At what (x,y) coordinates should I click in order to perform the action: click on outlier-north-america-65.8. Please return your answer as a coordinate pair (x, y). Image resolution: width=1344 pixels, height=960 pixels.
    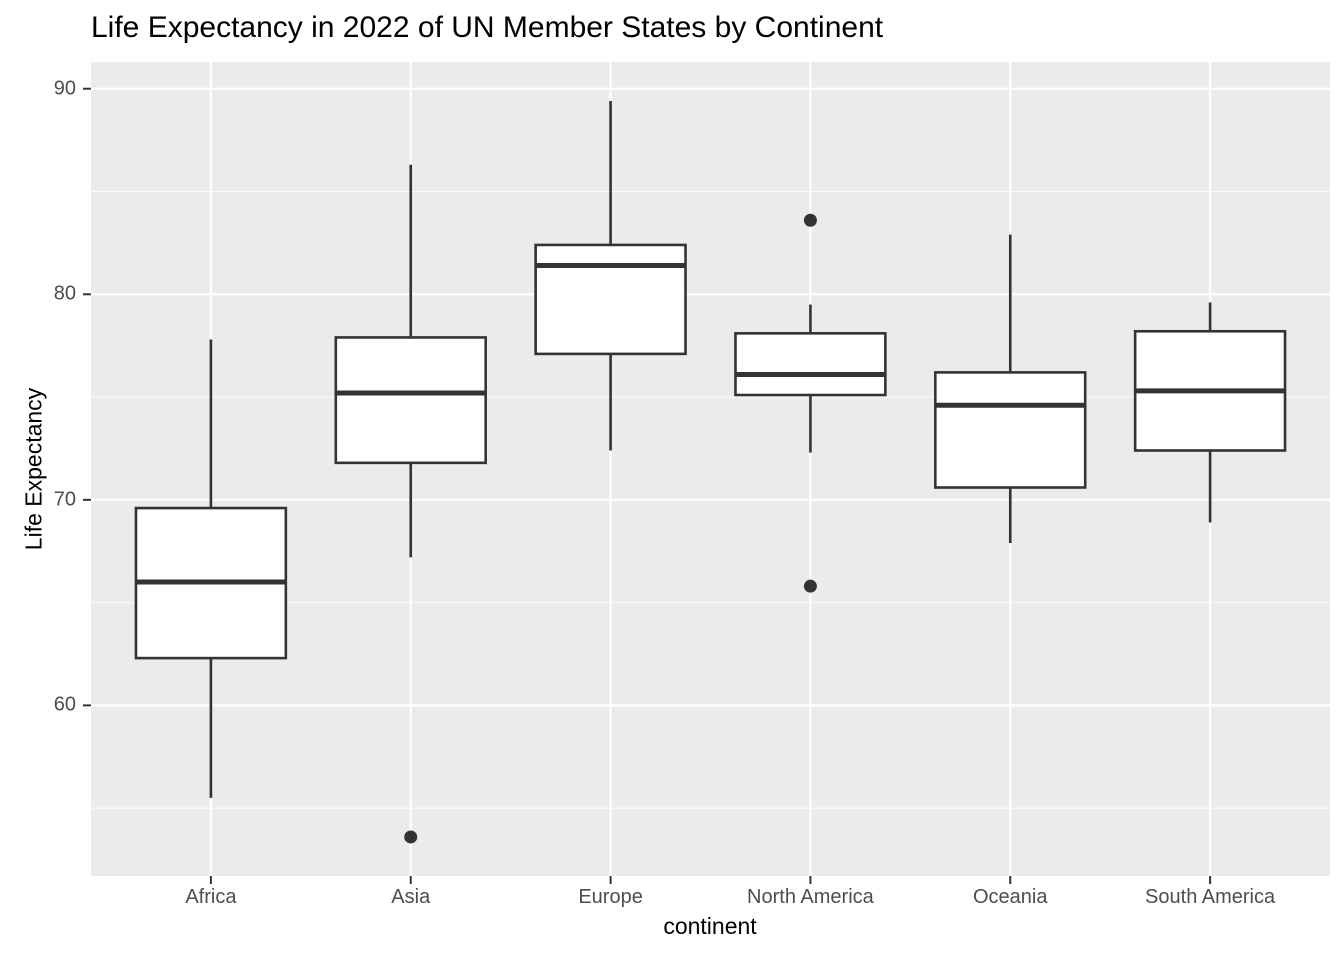
    Looking at the image, I should click on (810, 586).